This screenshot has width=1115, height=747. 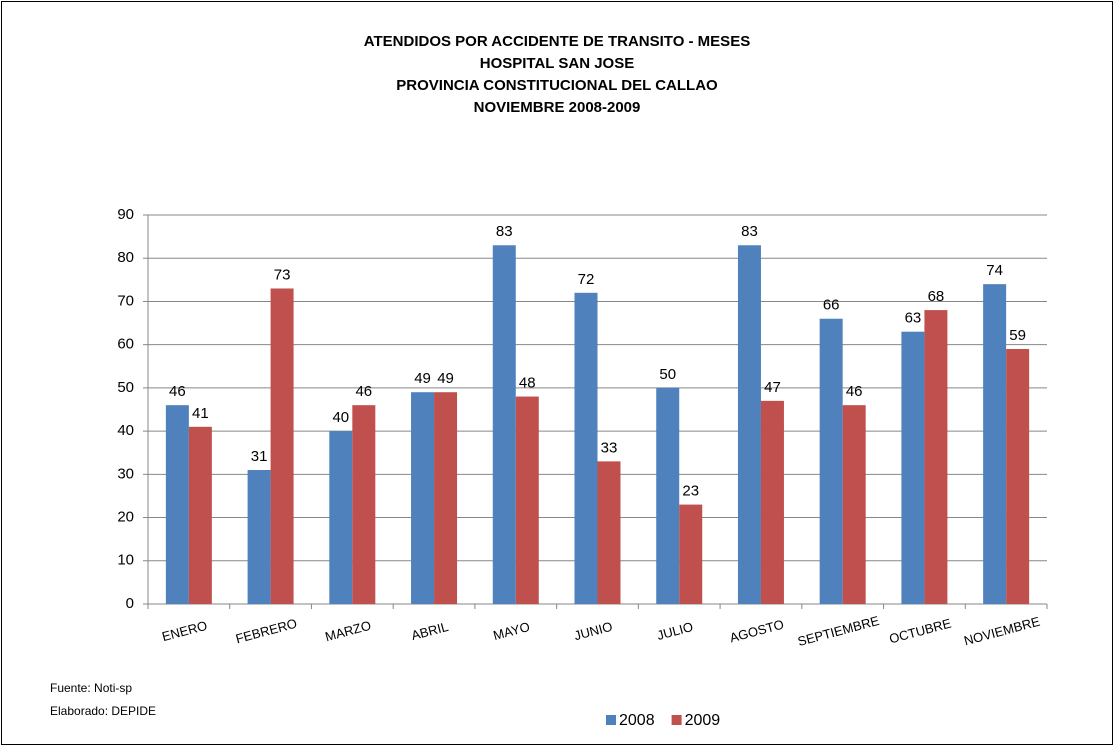 I want to click on y-tick-label: 40, so click(x=125, y=430).